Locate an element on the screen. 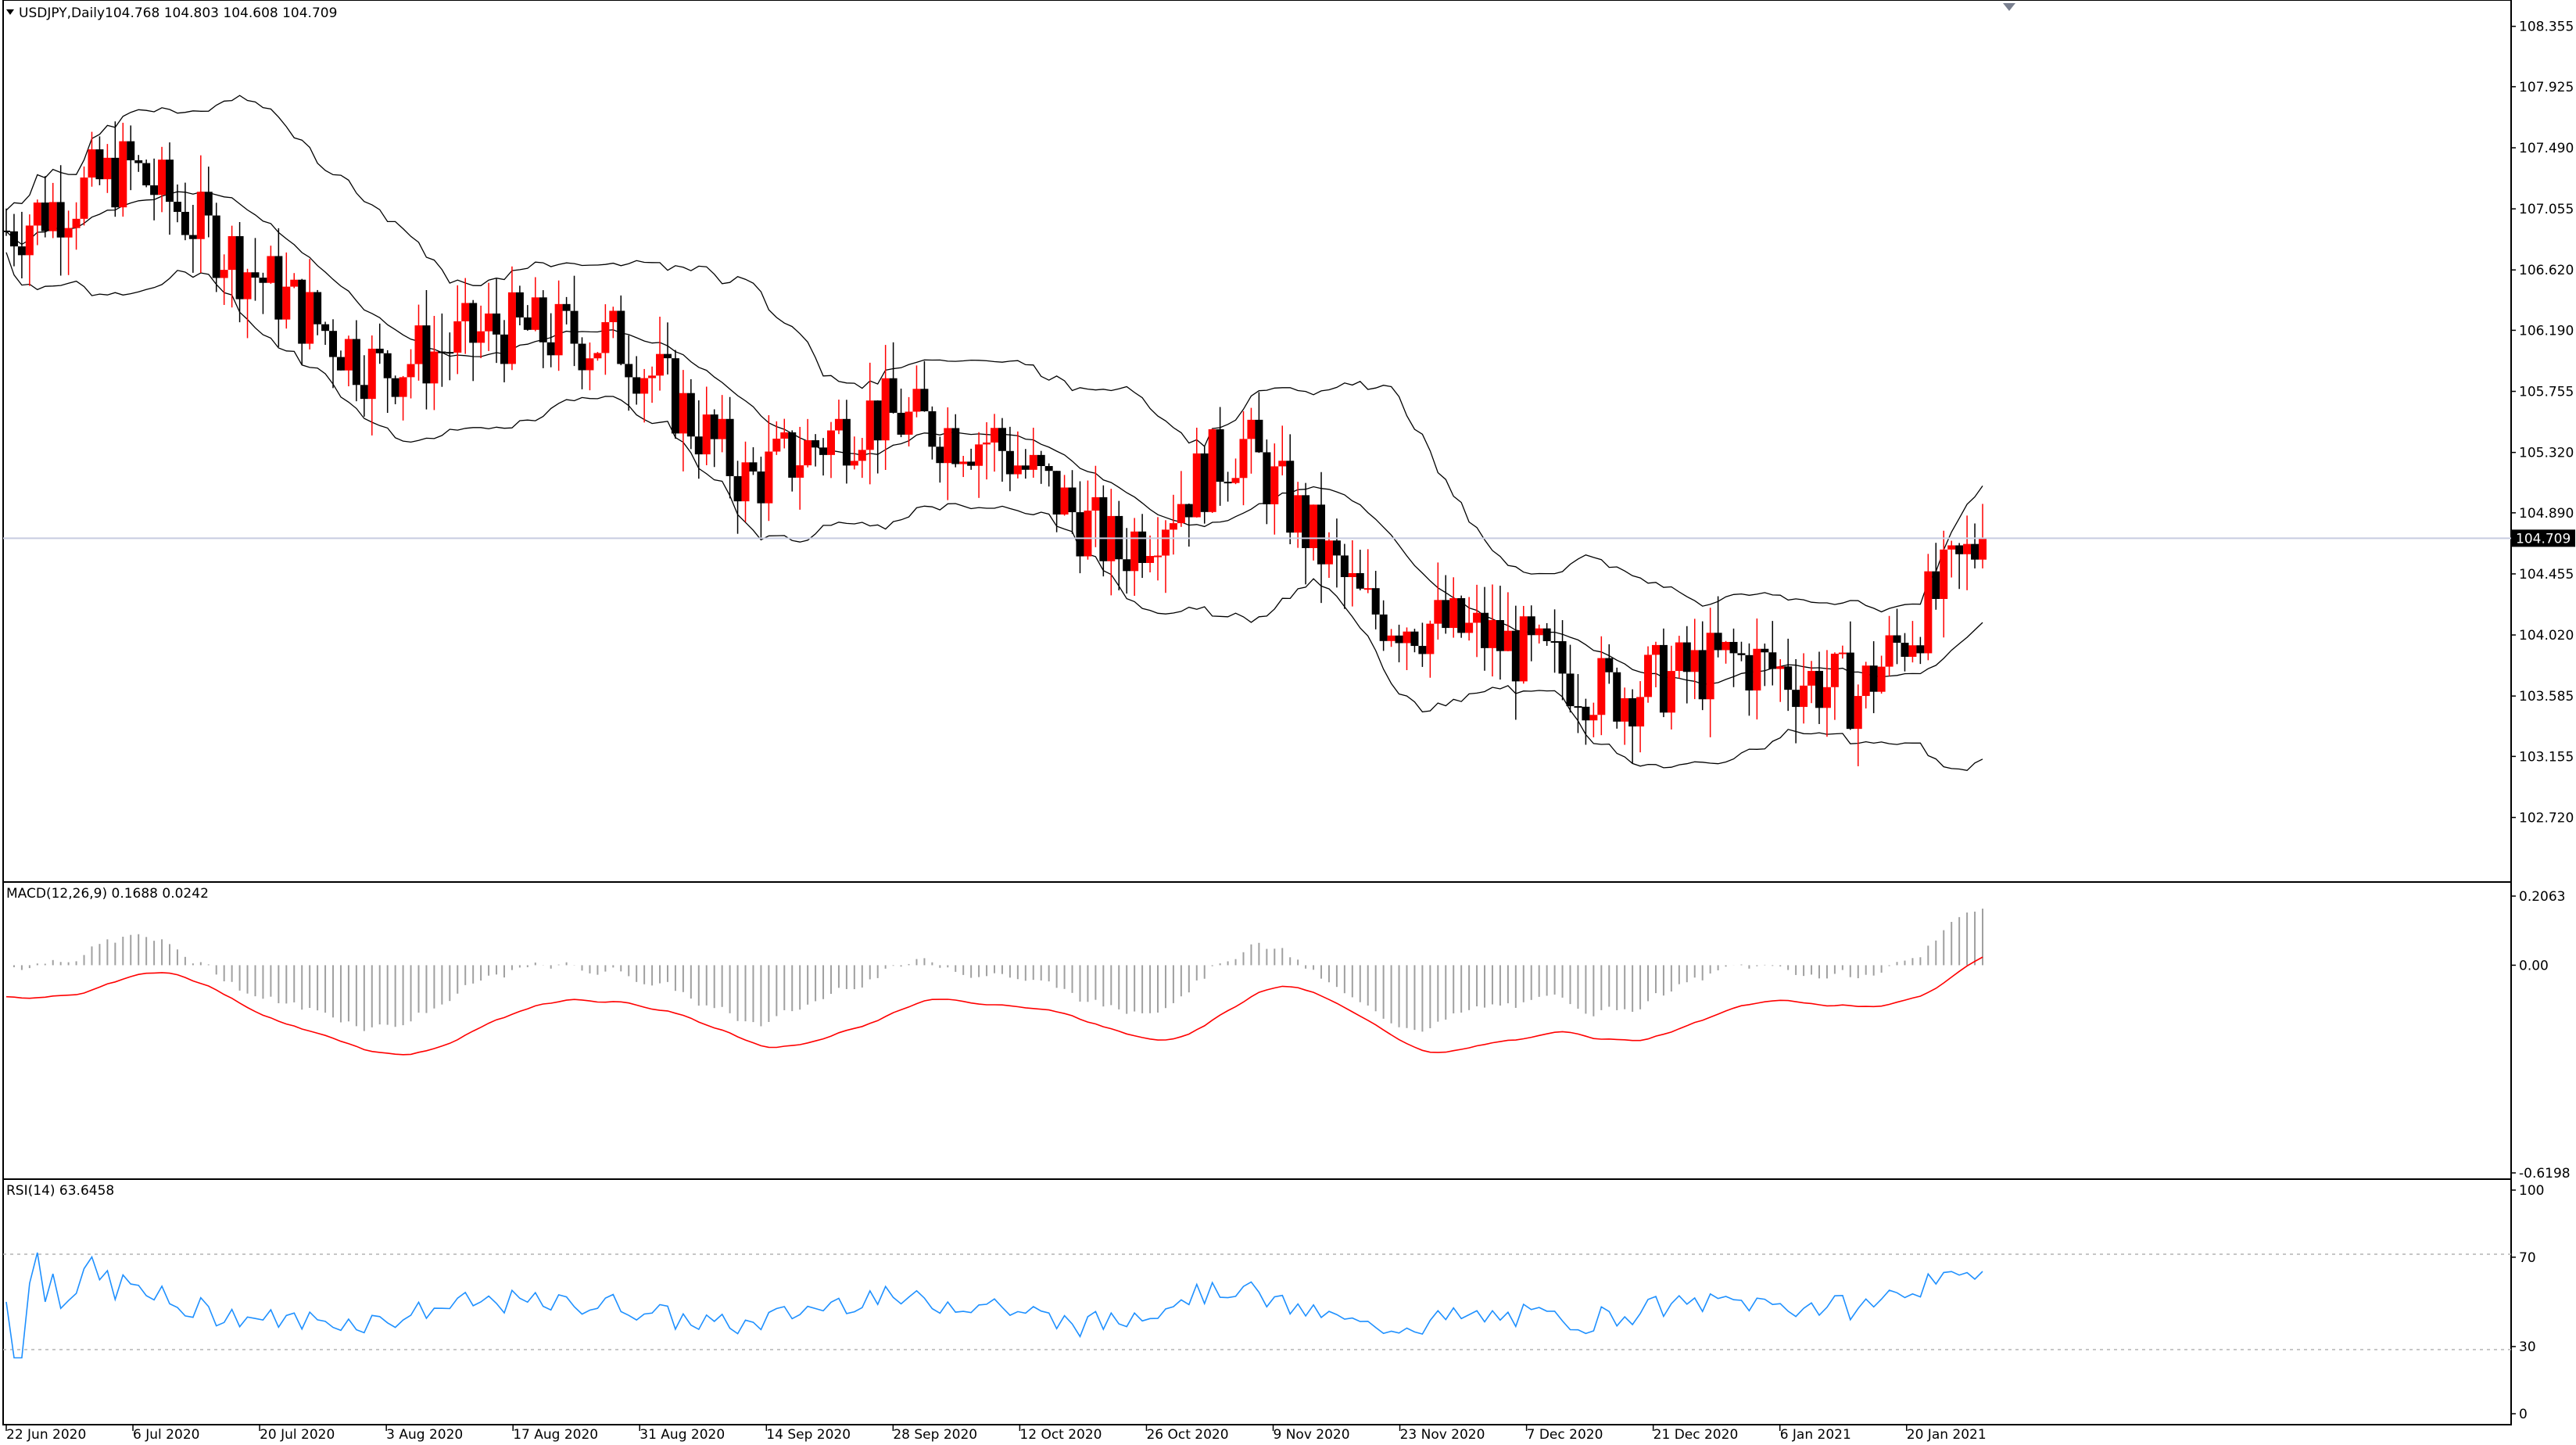 Image resolution: width=2576 pixels, height=1445 pixels. macd-signal-line is located at coordinates (994, 1006).